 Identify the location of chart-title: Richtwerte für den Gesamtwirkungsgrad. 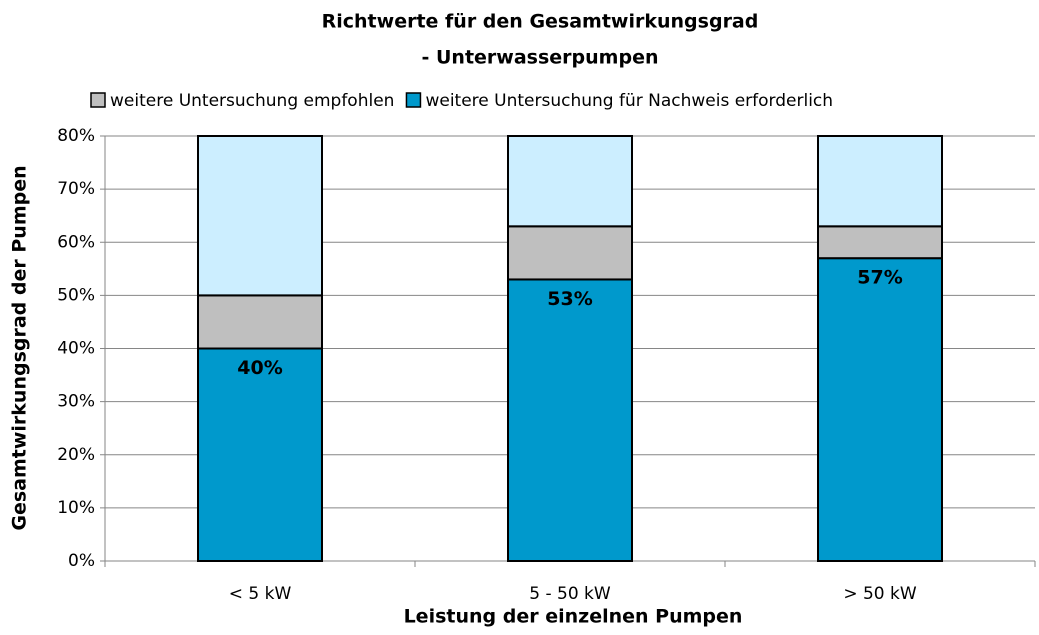
(540, 22).